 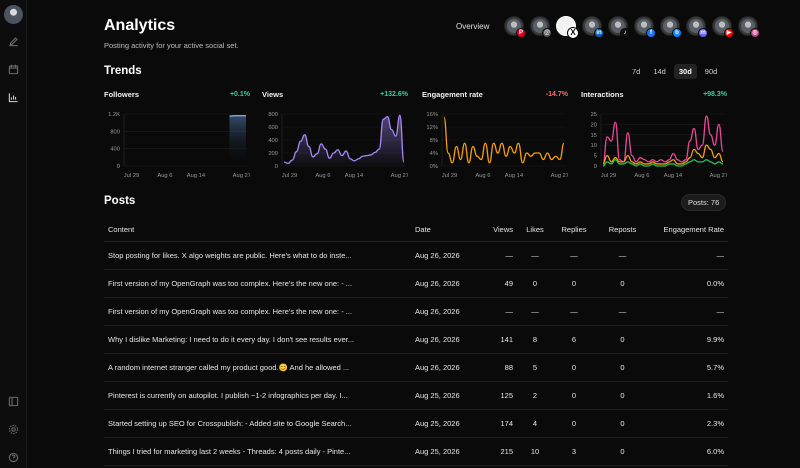 What do you see at coordinates (473, 26) in the screenshot?
I see `overview-link: Overview` at bounding box center [473, 26].